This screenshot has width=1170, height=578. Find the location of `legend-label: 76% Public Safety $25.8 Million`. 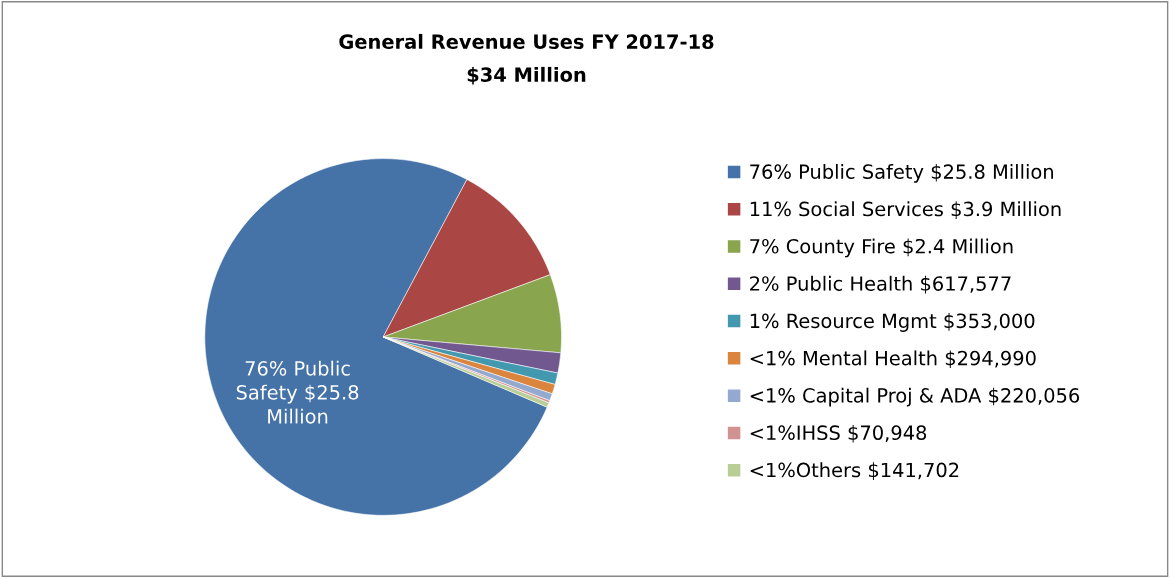

legend-label: 76% Public Safety $25.8 Million is located at coordinates (901, 173).